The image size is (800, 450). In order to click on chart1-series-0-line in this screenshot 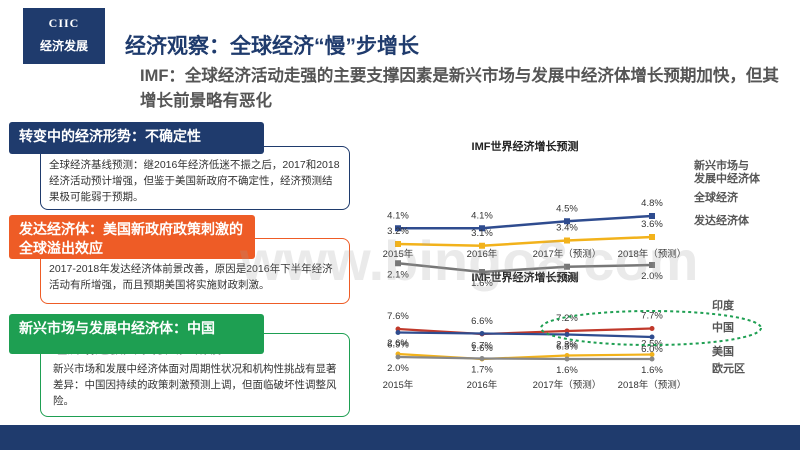, I will do `click(525, 222)`.